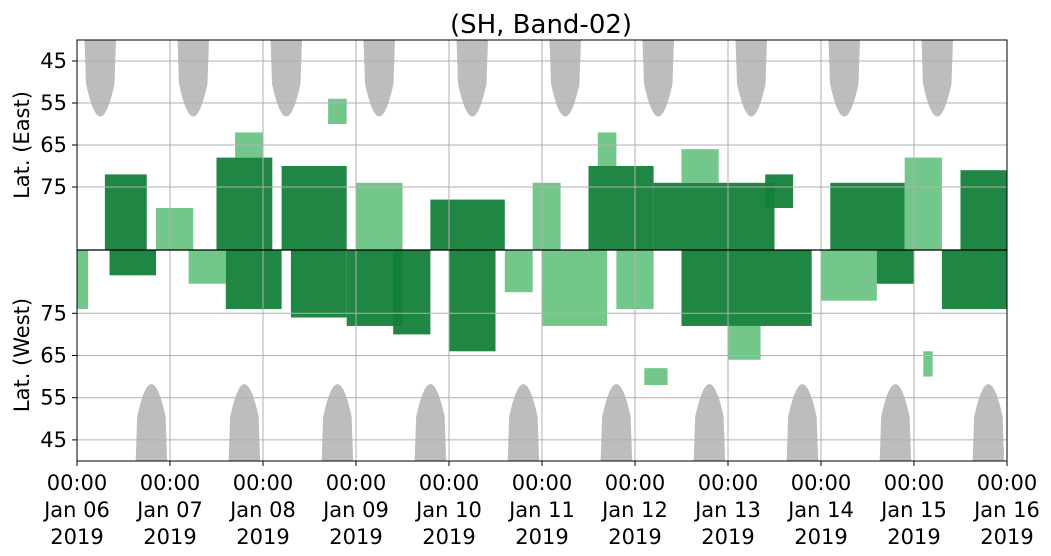 Image resolution: width=1051 pixels, height=556 pixels. What do you see at coordinates (53, 187) in the screenshot?
I see `y-tick-label-east-3: 75` at bounding box center [53, 187].